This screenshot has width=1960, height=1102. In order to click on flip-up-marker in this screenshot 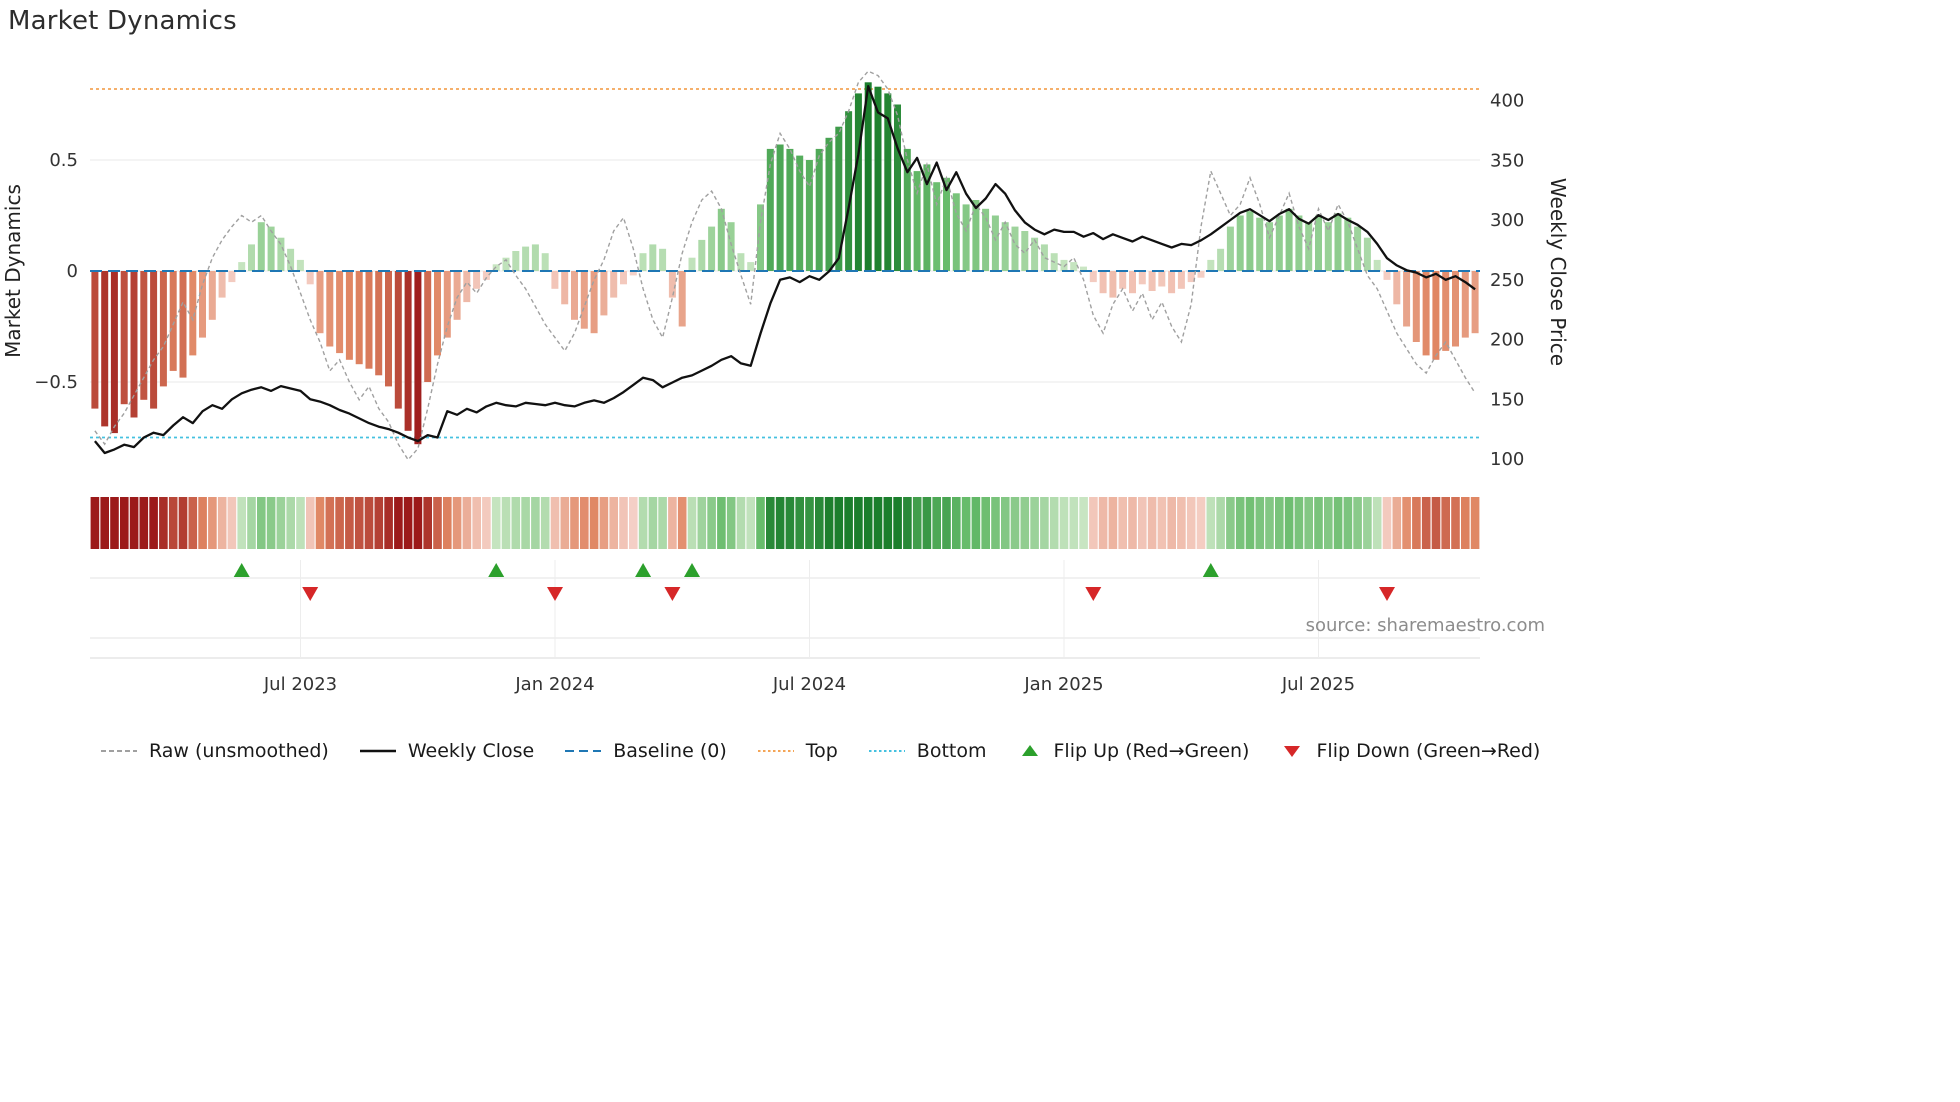, I will do `click(643, 570)`.